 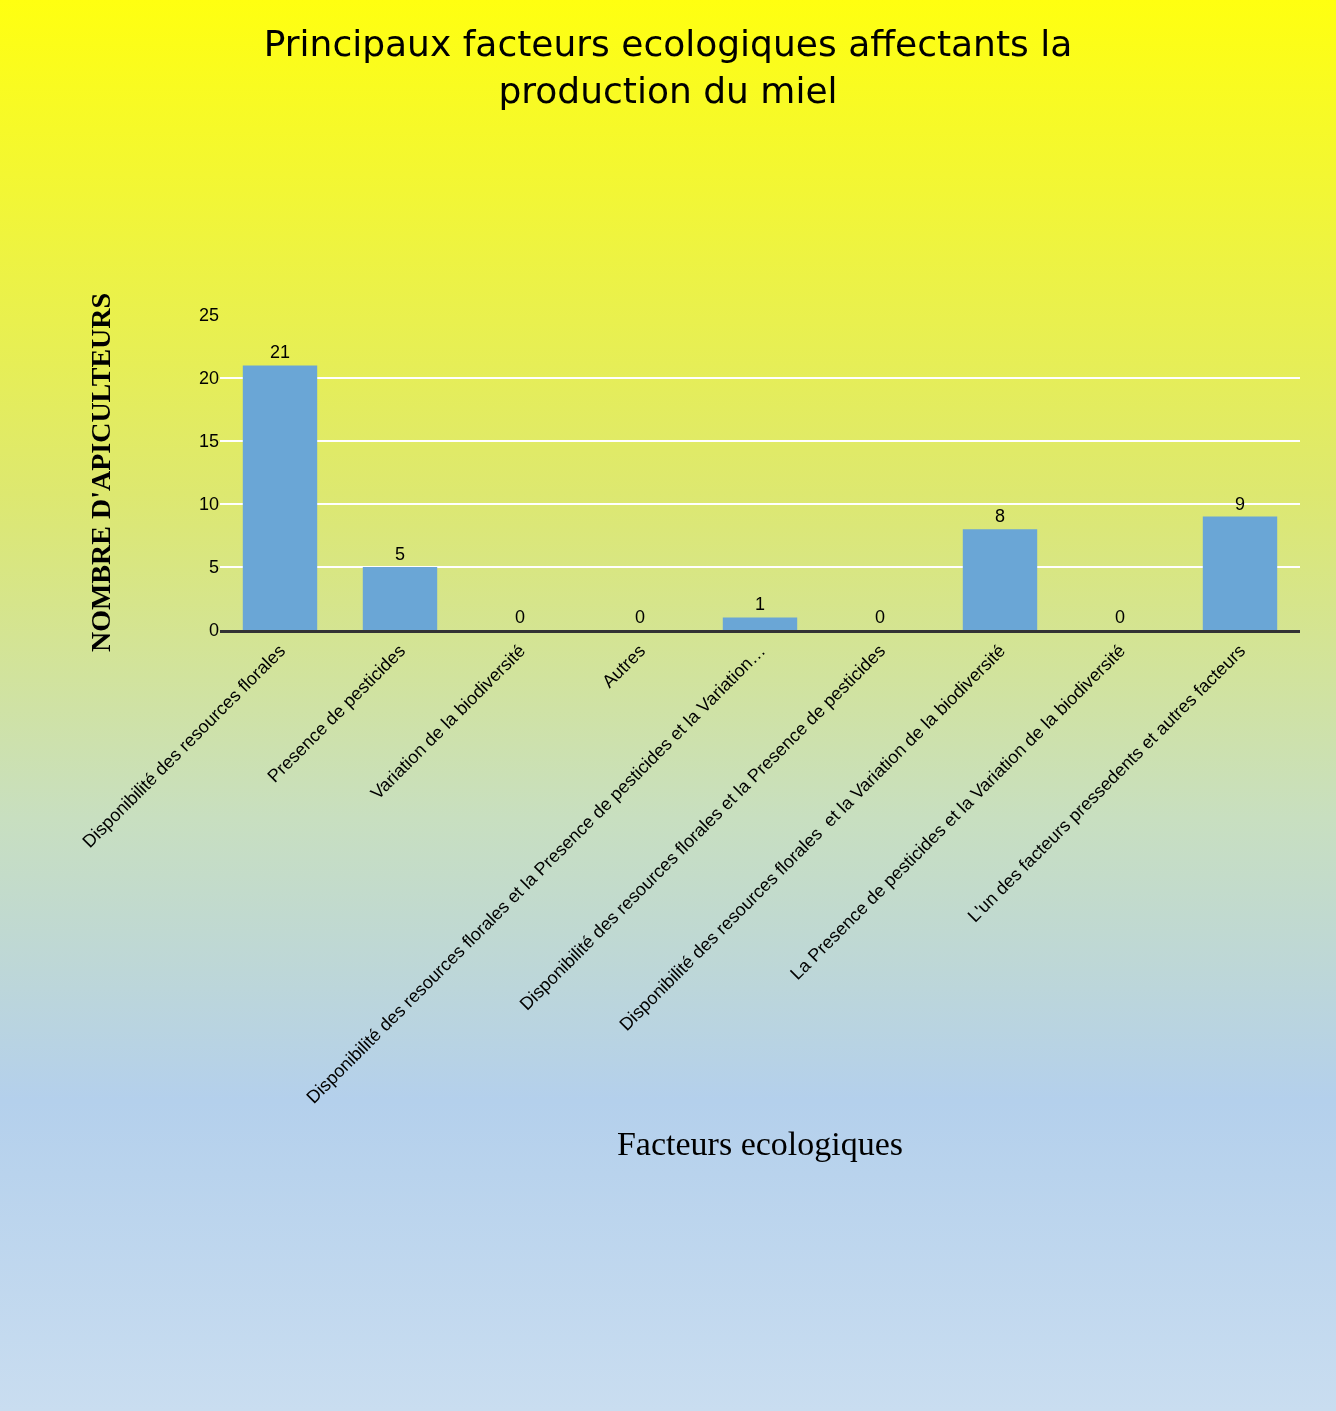 I want to click on chart-title: Principaux facteurs ecologiques affectants la production du miel, so click(x=668, y=67).